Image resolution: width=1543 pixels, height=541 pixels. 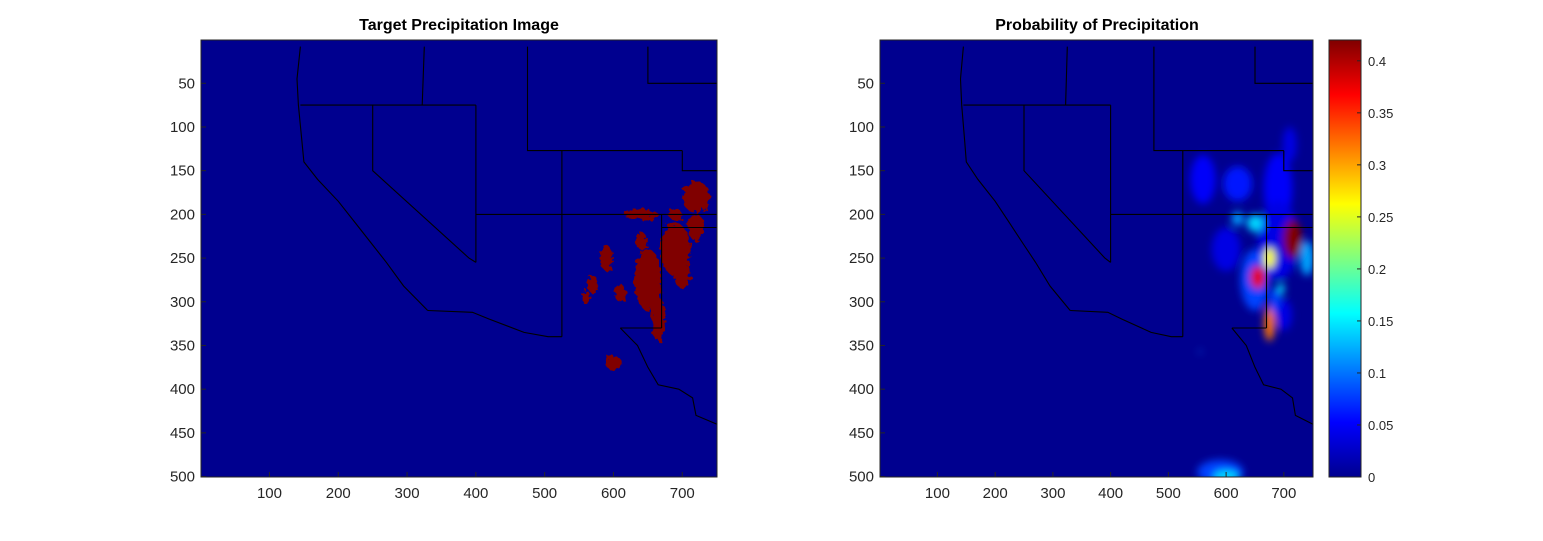 I want to click on chart-title: Probability of Precipitation, so click(x=1097, y=25).